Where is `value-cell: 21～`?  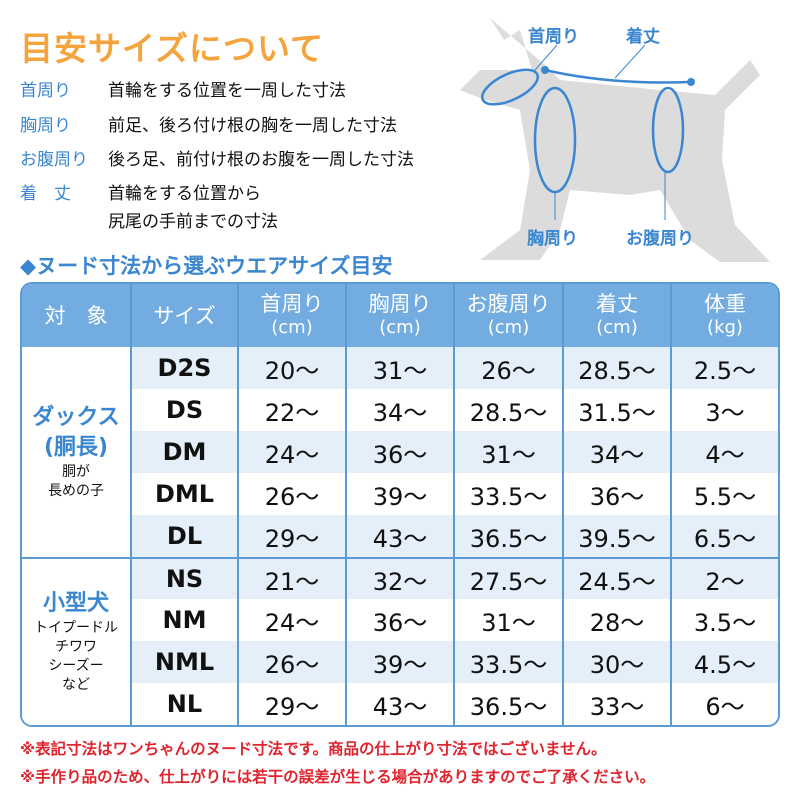
value-cell: 21～ is located at coordinates (293, 578).